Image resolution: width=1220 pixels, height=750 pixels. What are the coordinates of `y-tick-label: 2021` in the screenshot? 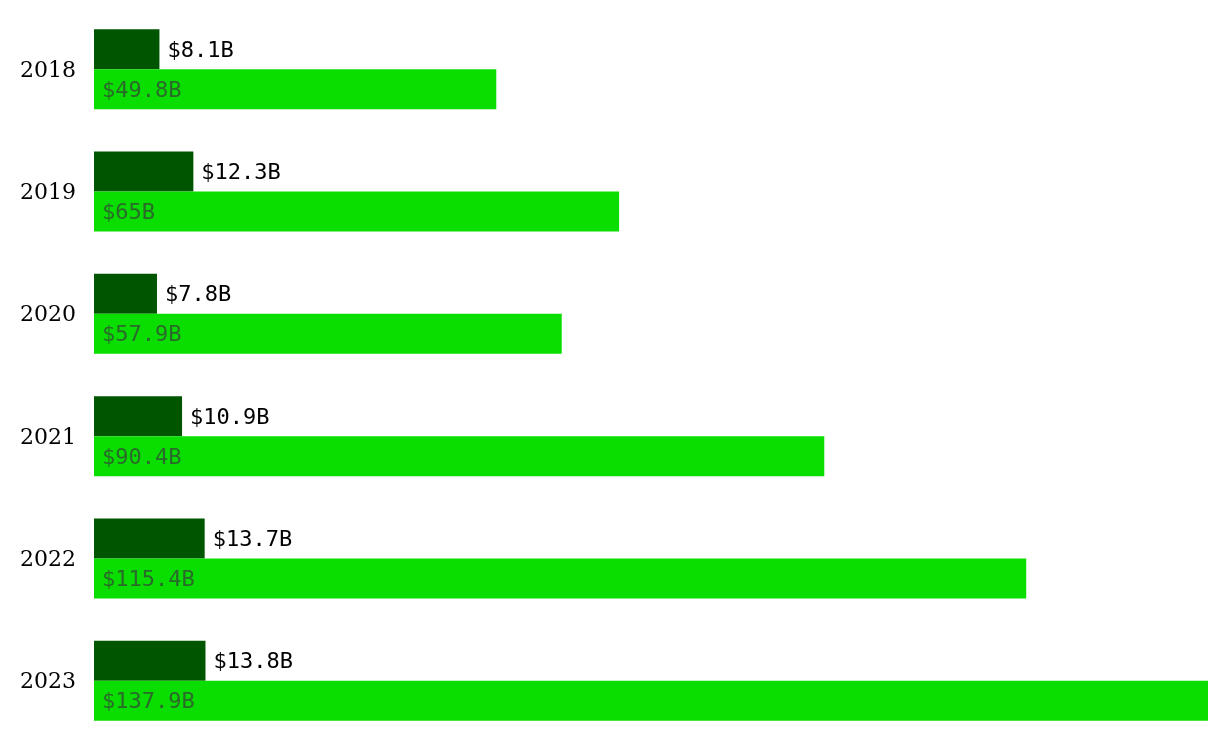 It's located at (48, 436).